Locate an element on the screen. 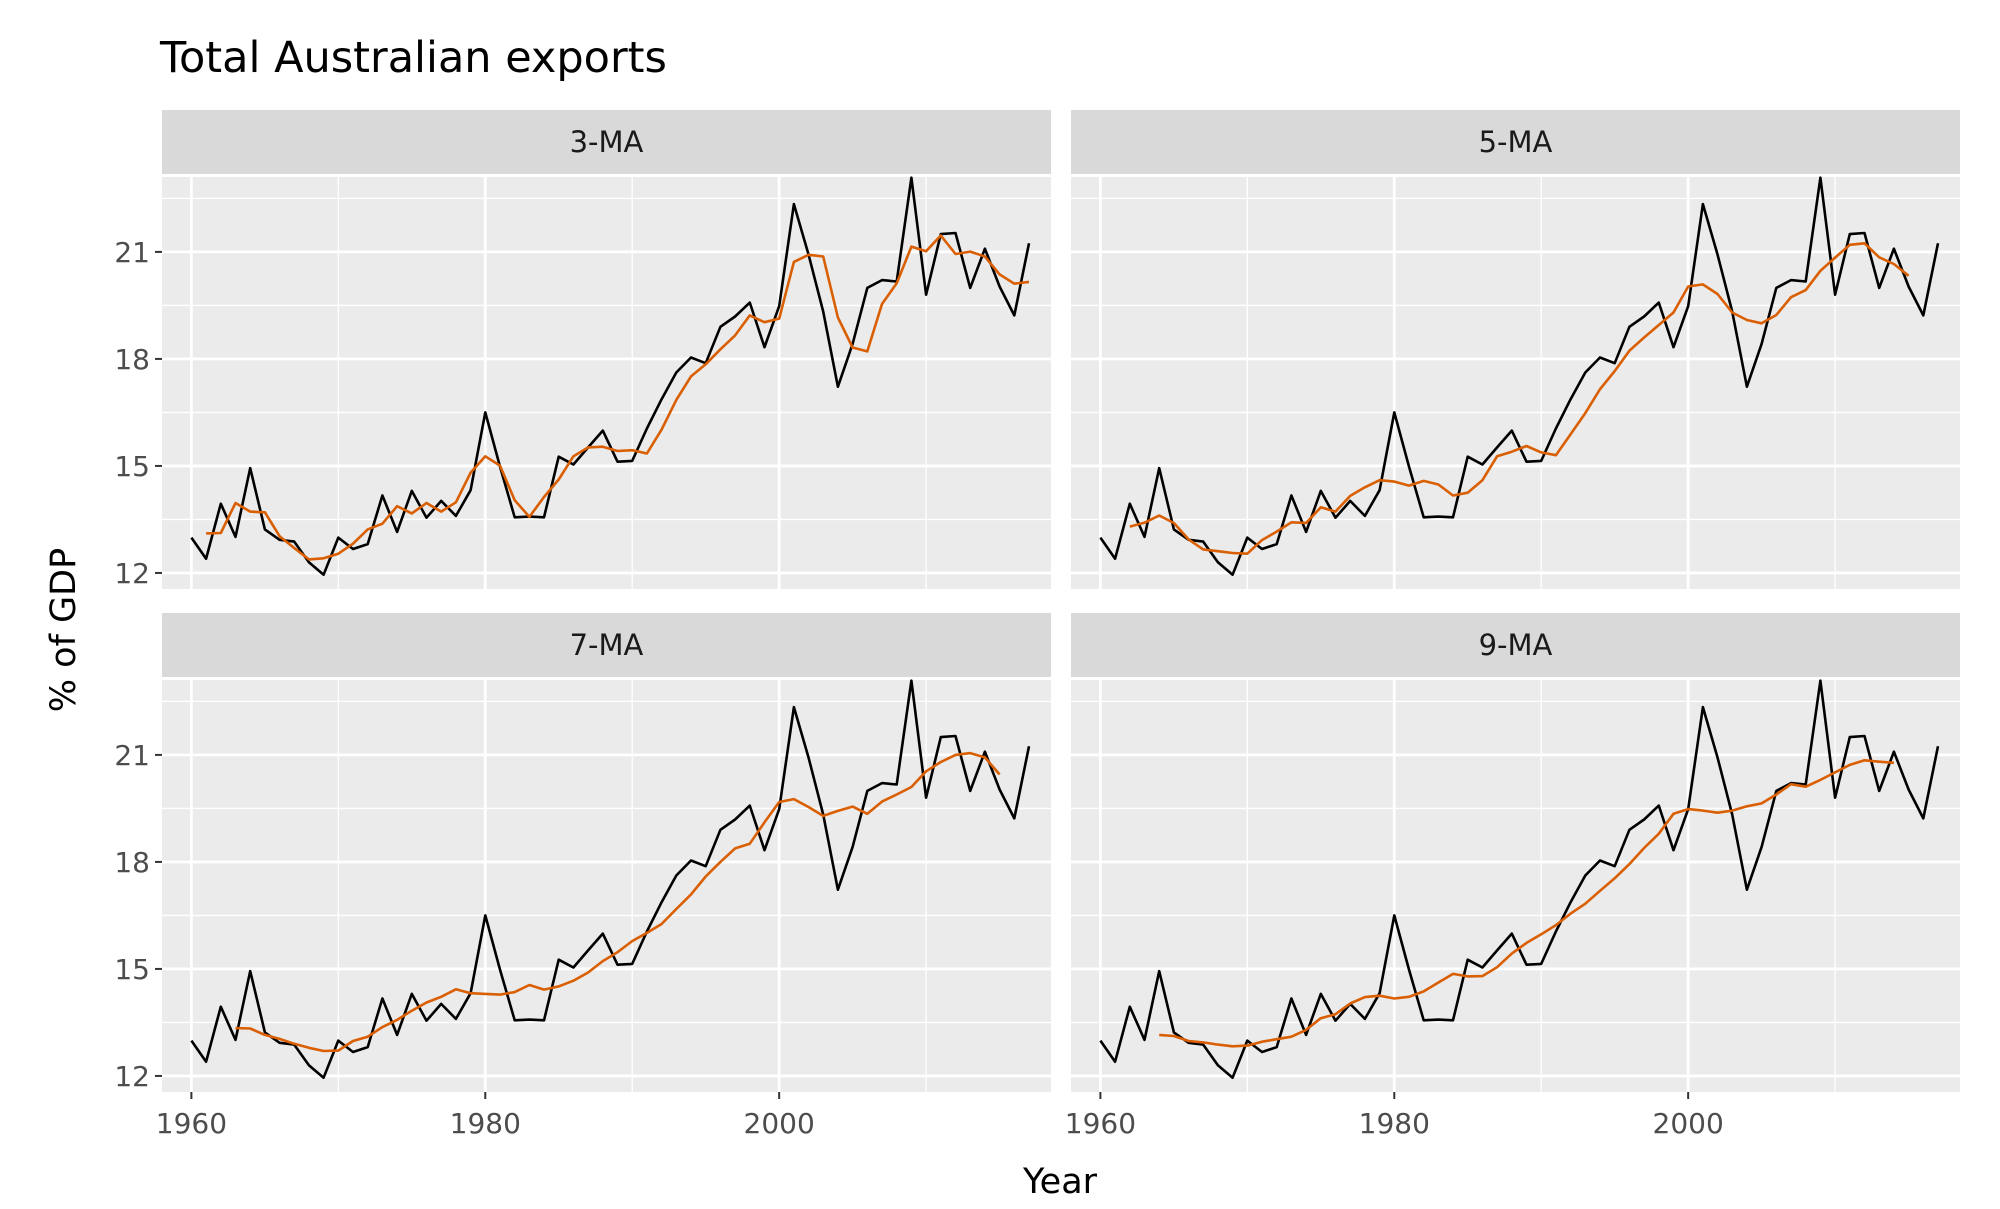  facet-strip-label: 7-MA is located at coordinates (607, 645).